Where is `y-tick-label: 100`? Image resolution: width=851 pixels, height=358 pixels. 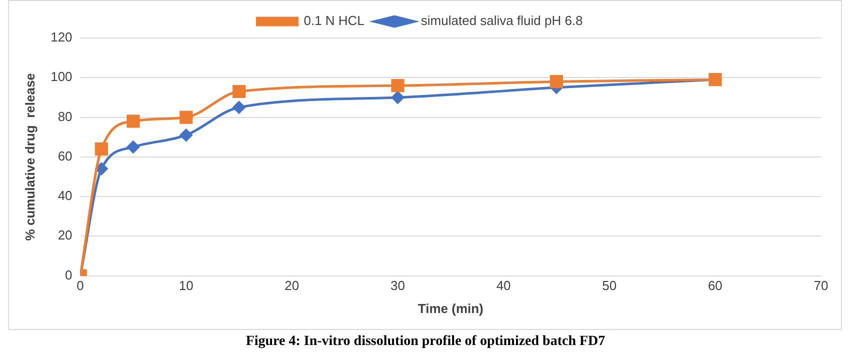
y-tick-label: 100 is located at coordinates (61, 76).